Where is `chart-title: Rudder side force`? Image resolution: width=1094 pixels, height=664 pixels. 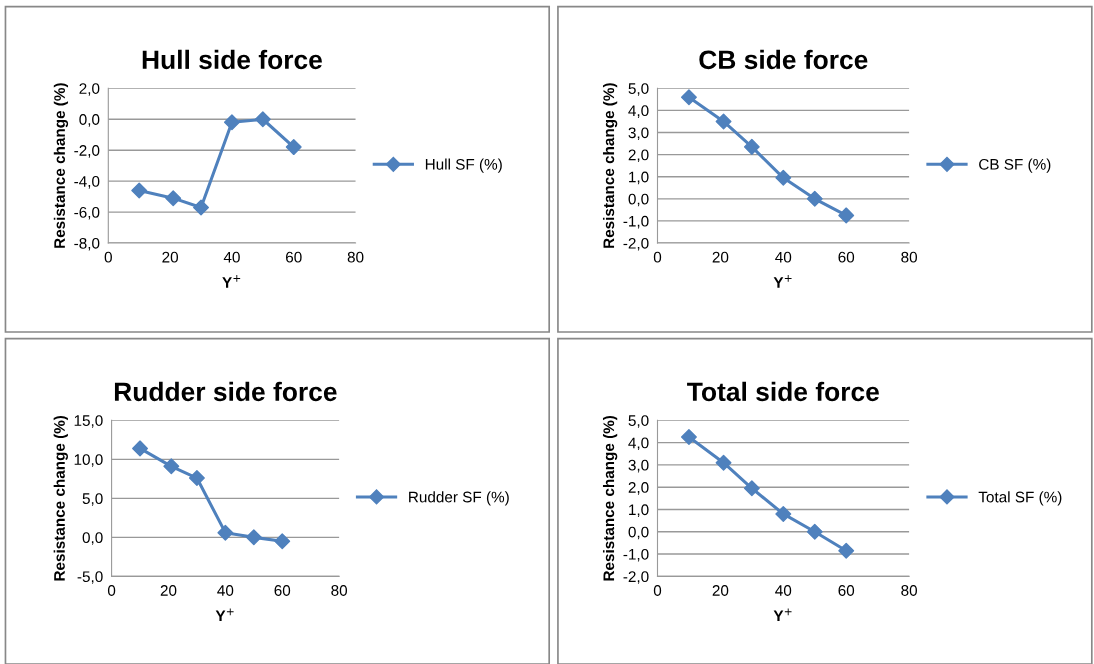
chart-title: Rudder side force is located at coordinates (225, 391).